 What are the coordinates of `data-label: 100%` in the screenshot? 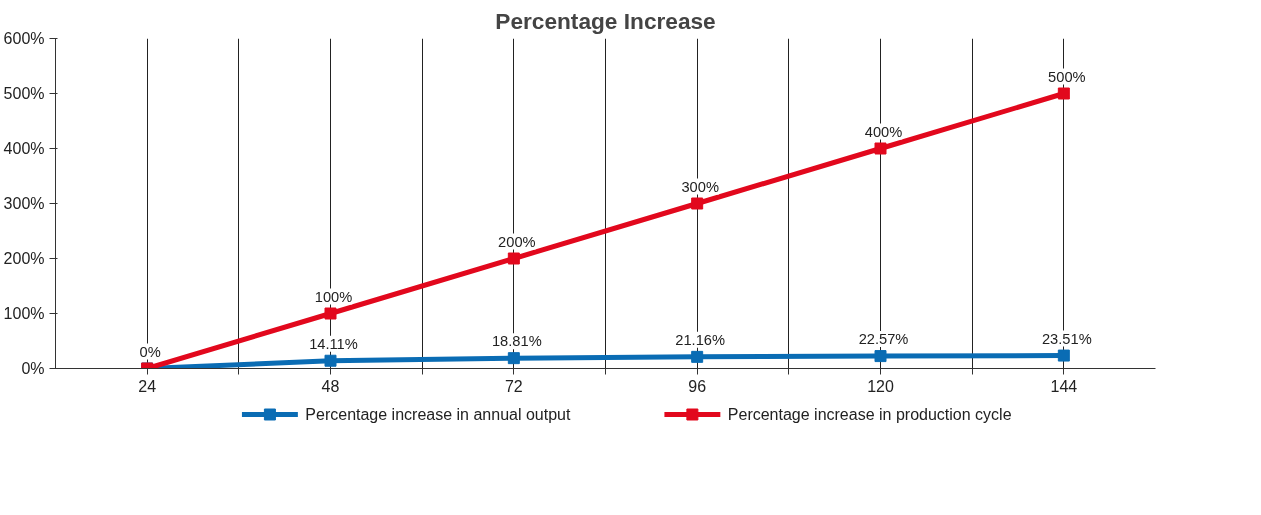 It's located at (333, 296).